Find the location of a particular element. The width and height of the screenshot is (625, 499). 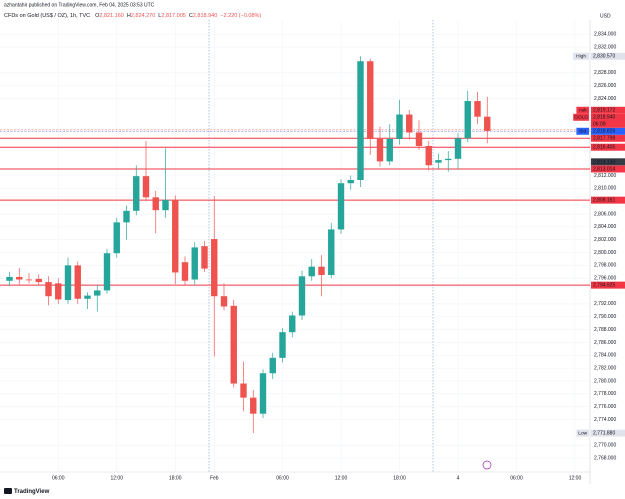

y-tick-label: 2,826.000 is located at coordinates (605, 86).